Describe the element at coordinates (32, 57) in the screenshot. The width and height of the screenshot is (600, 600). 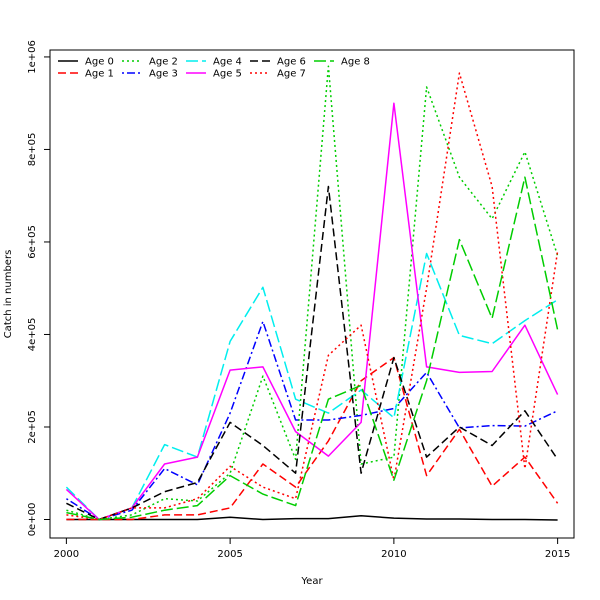
I see `y-tick-label: 1e+06` at that location.